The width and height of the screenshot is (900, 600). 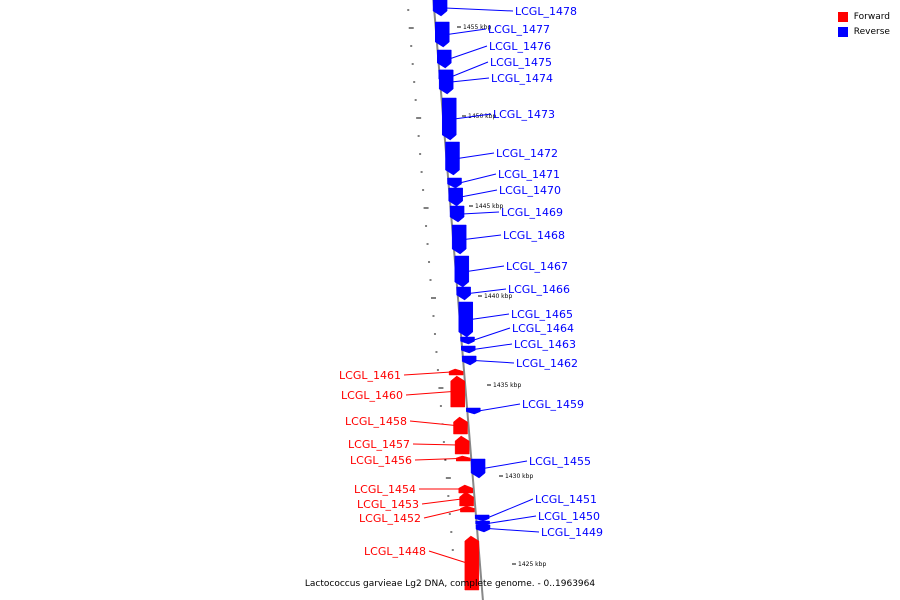 What do you see at coordinates (477, 27) in the screenshot?
I see `kbp-tick-label: 1455 kbp` at bounding box center [477, 27].